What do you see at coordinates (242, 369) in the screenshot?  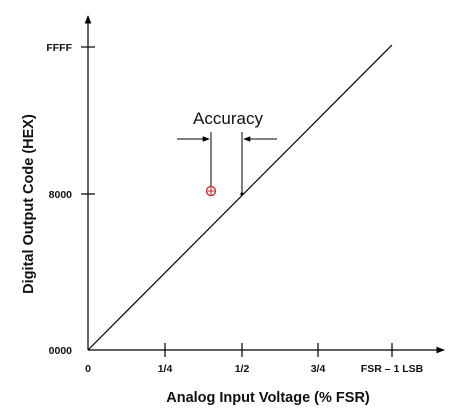 I see `x-tick-label-half: 1/2` at bounding box center [242, 369].